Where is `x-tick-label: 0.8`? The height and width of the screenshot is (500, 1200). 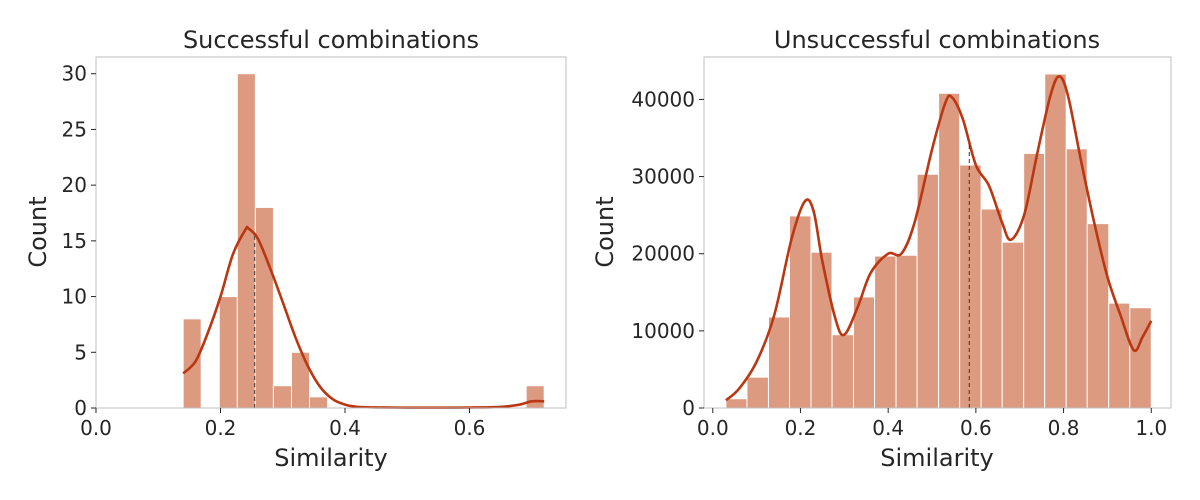
x-tick-label: 0.8 is located at coordinates (1064, 428).